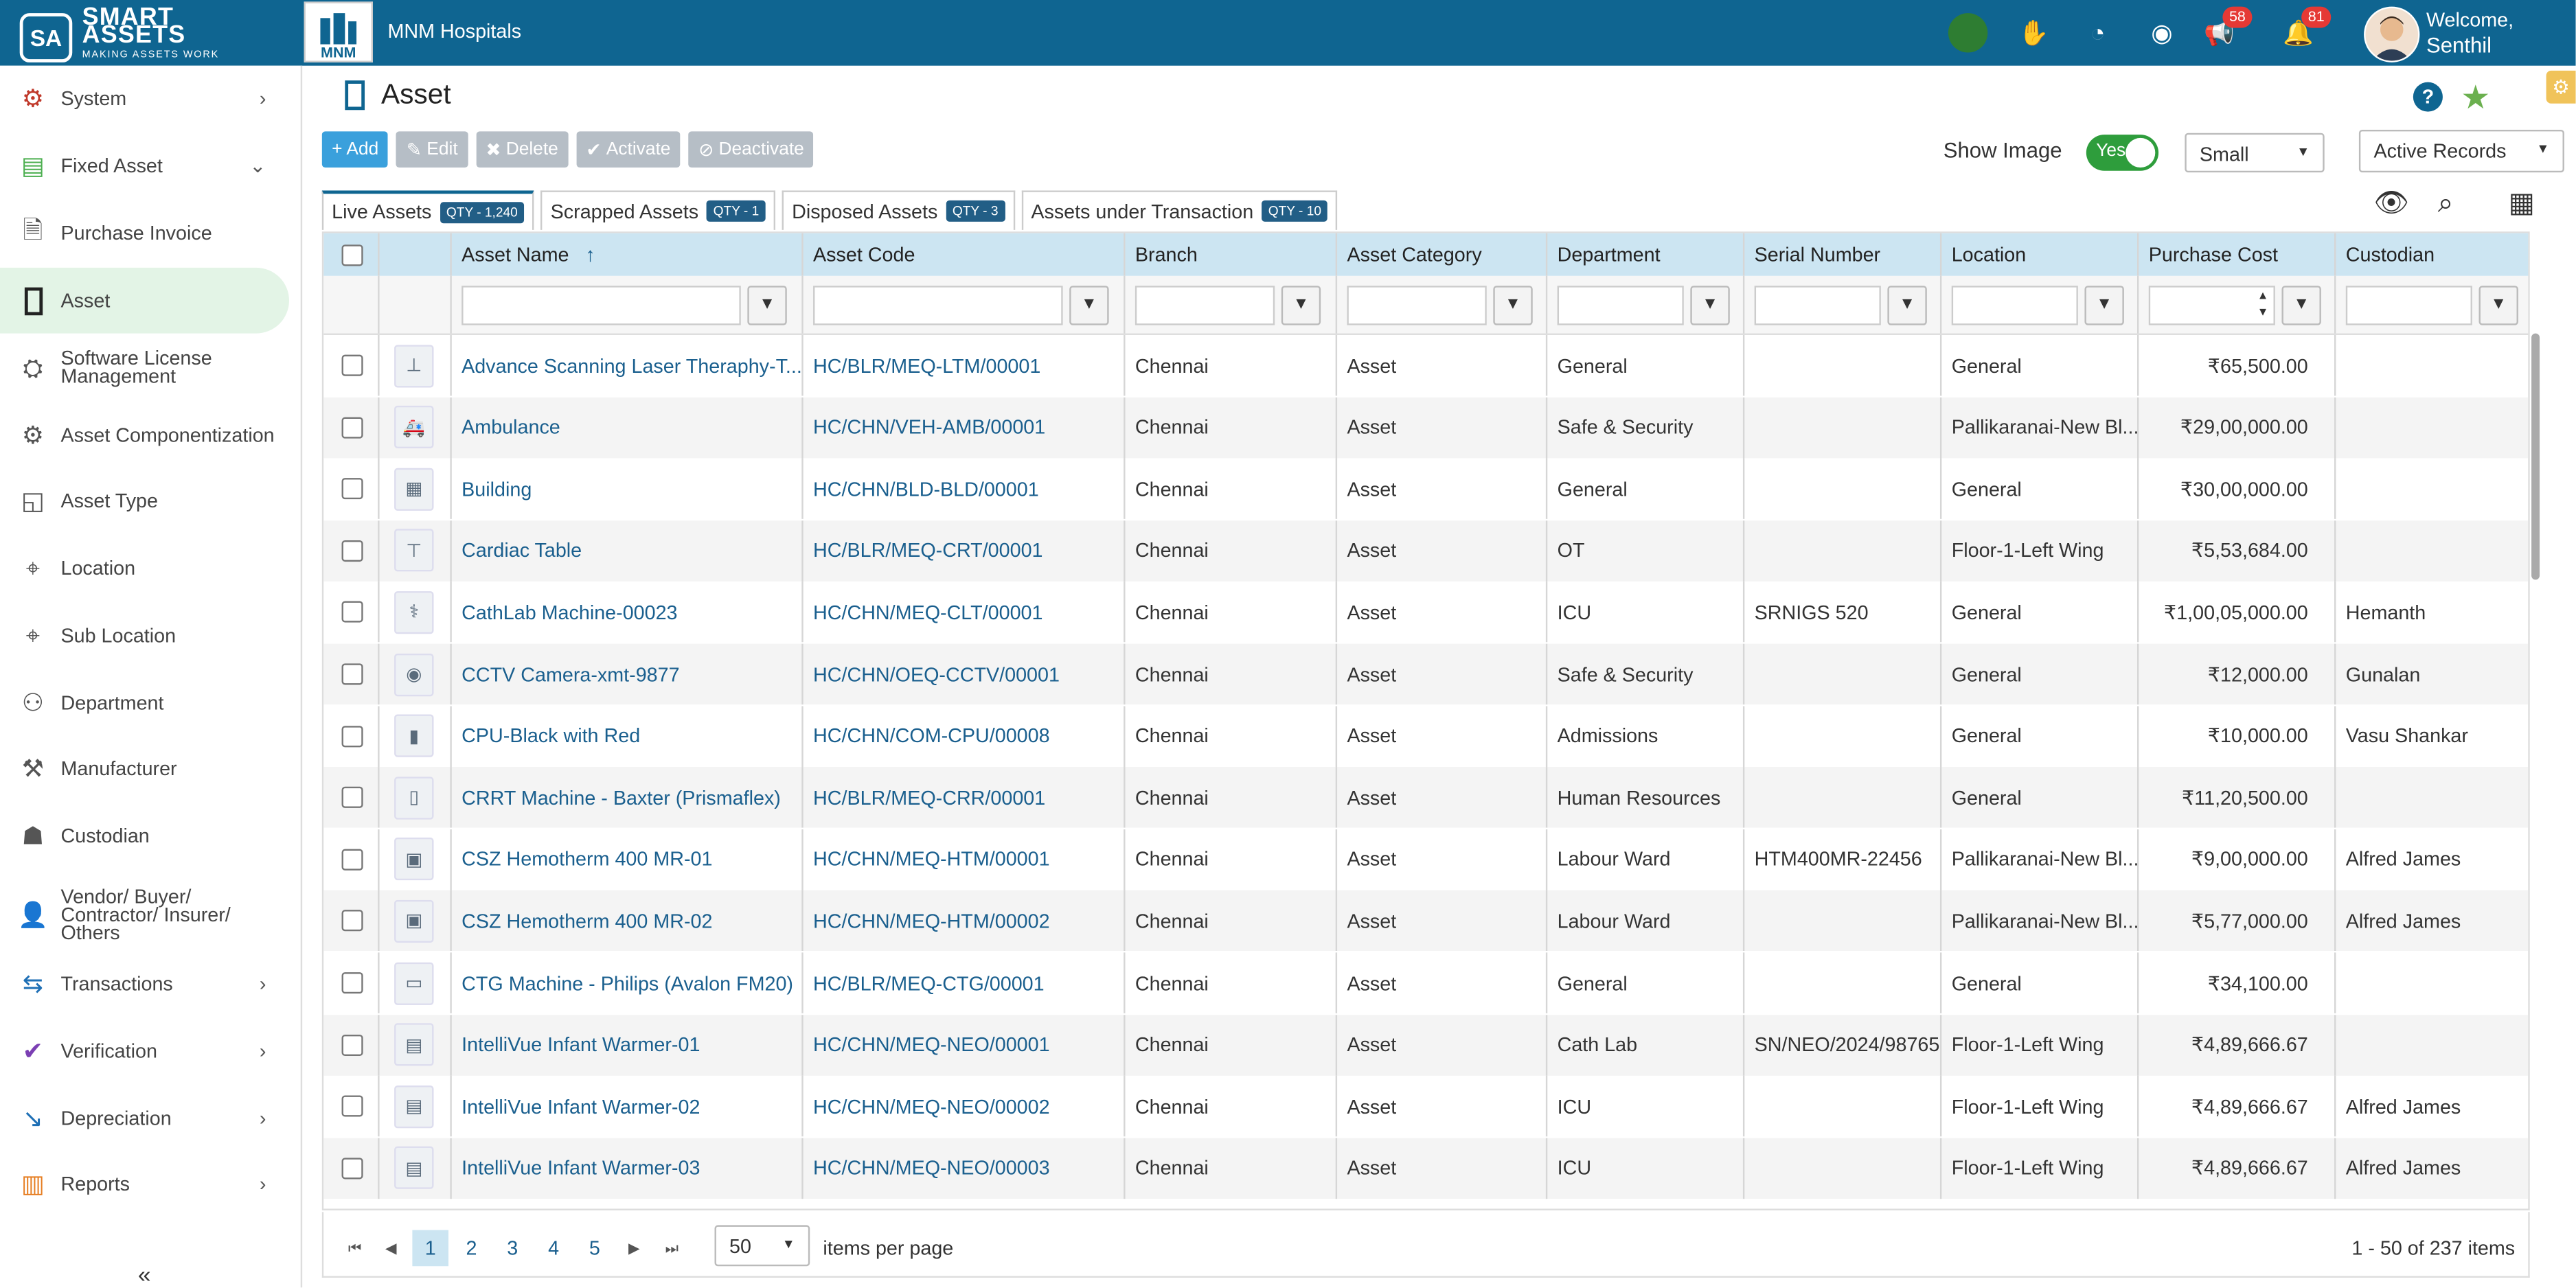  I want to click on asset-code-link: HC/CHN/MEQ-NEO/00003, so click(964, 1168).